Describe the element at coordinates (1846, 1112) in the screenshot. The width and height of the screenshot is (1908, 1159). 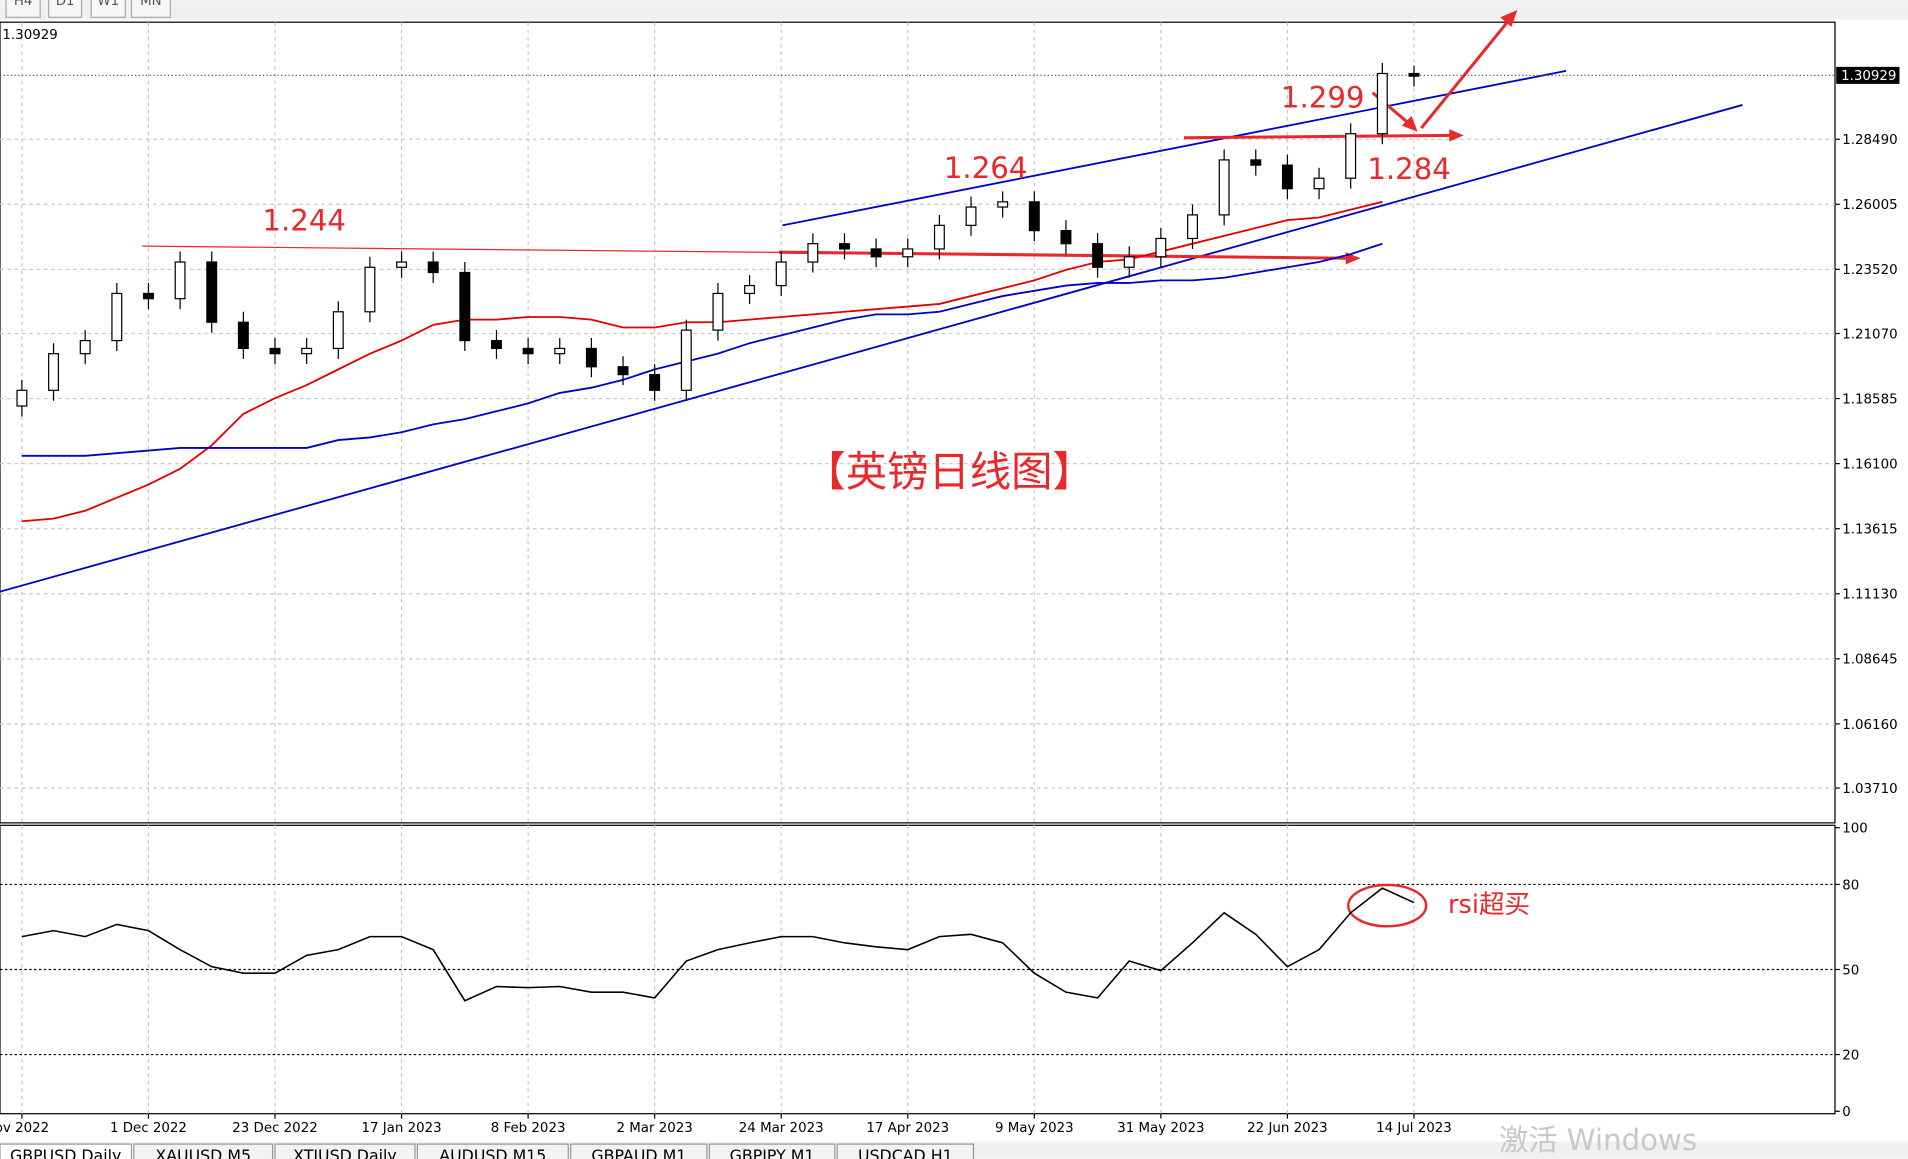
I see `y-tick-label: 0` at that location.